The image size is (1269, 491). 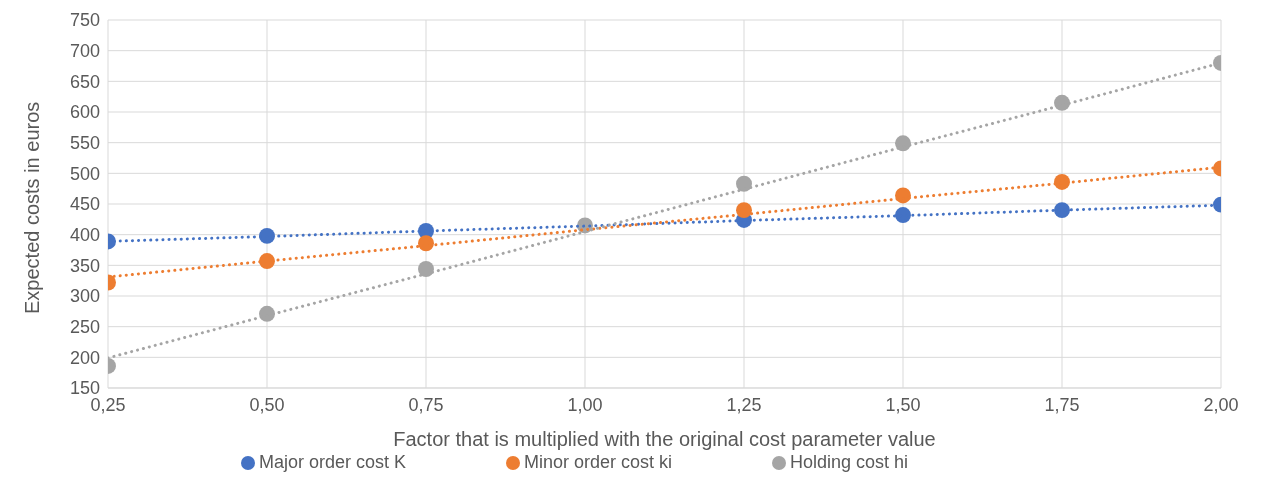 I want to click on x-tick-label: 0,50, so click(x=267, y=404).